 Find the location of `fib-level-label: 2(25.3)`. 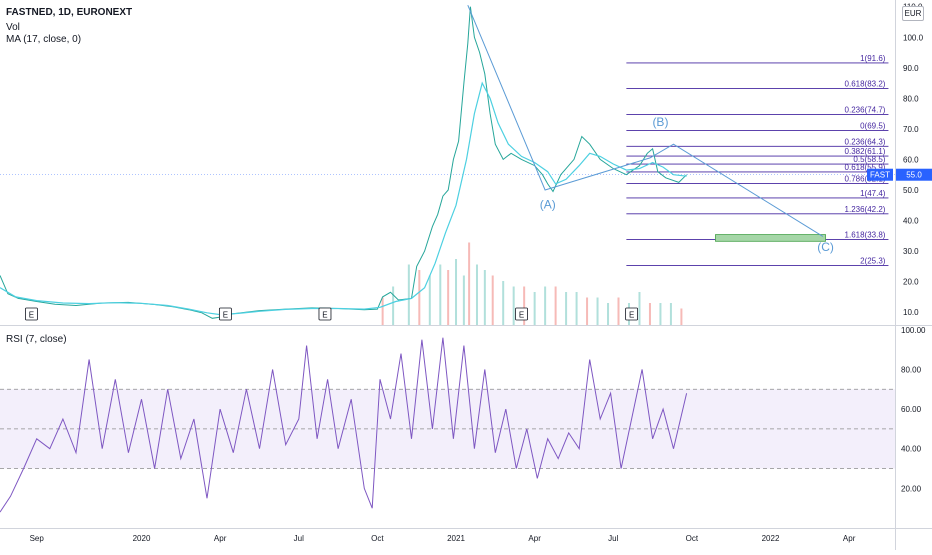

fib-level-label: 2(25.3) is located at coordinates (873, 260).